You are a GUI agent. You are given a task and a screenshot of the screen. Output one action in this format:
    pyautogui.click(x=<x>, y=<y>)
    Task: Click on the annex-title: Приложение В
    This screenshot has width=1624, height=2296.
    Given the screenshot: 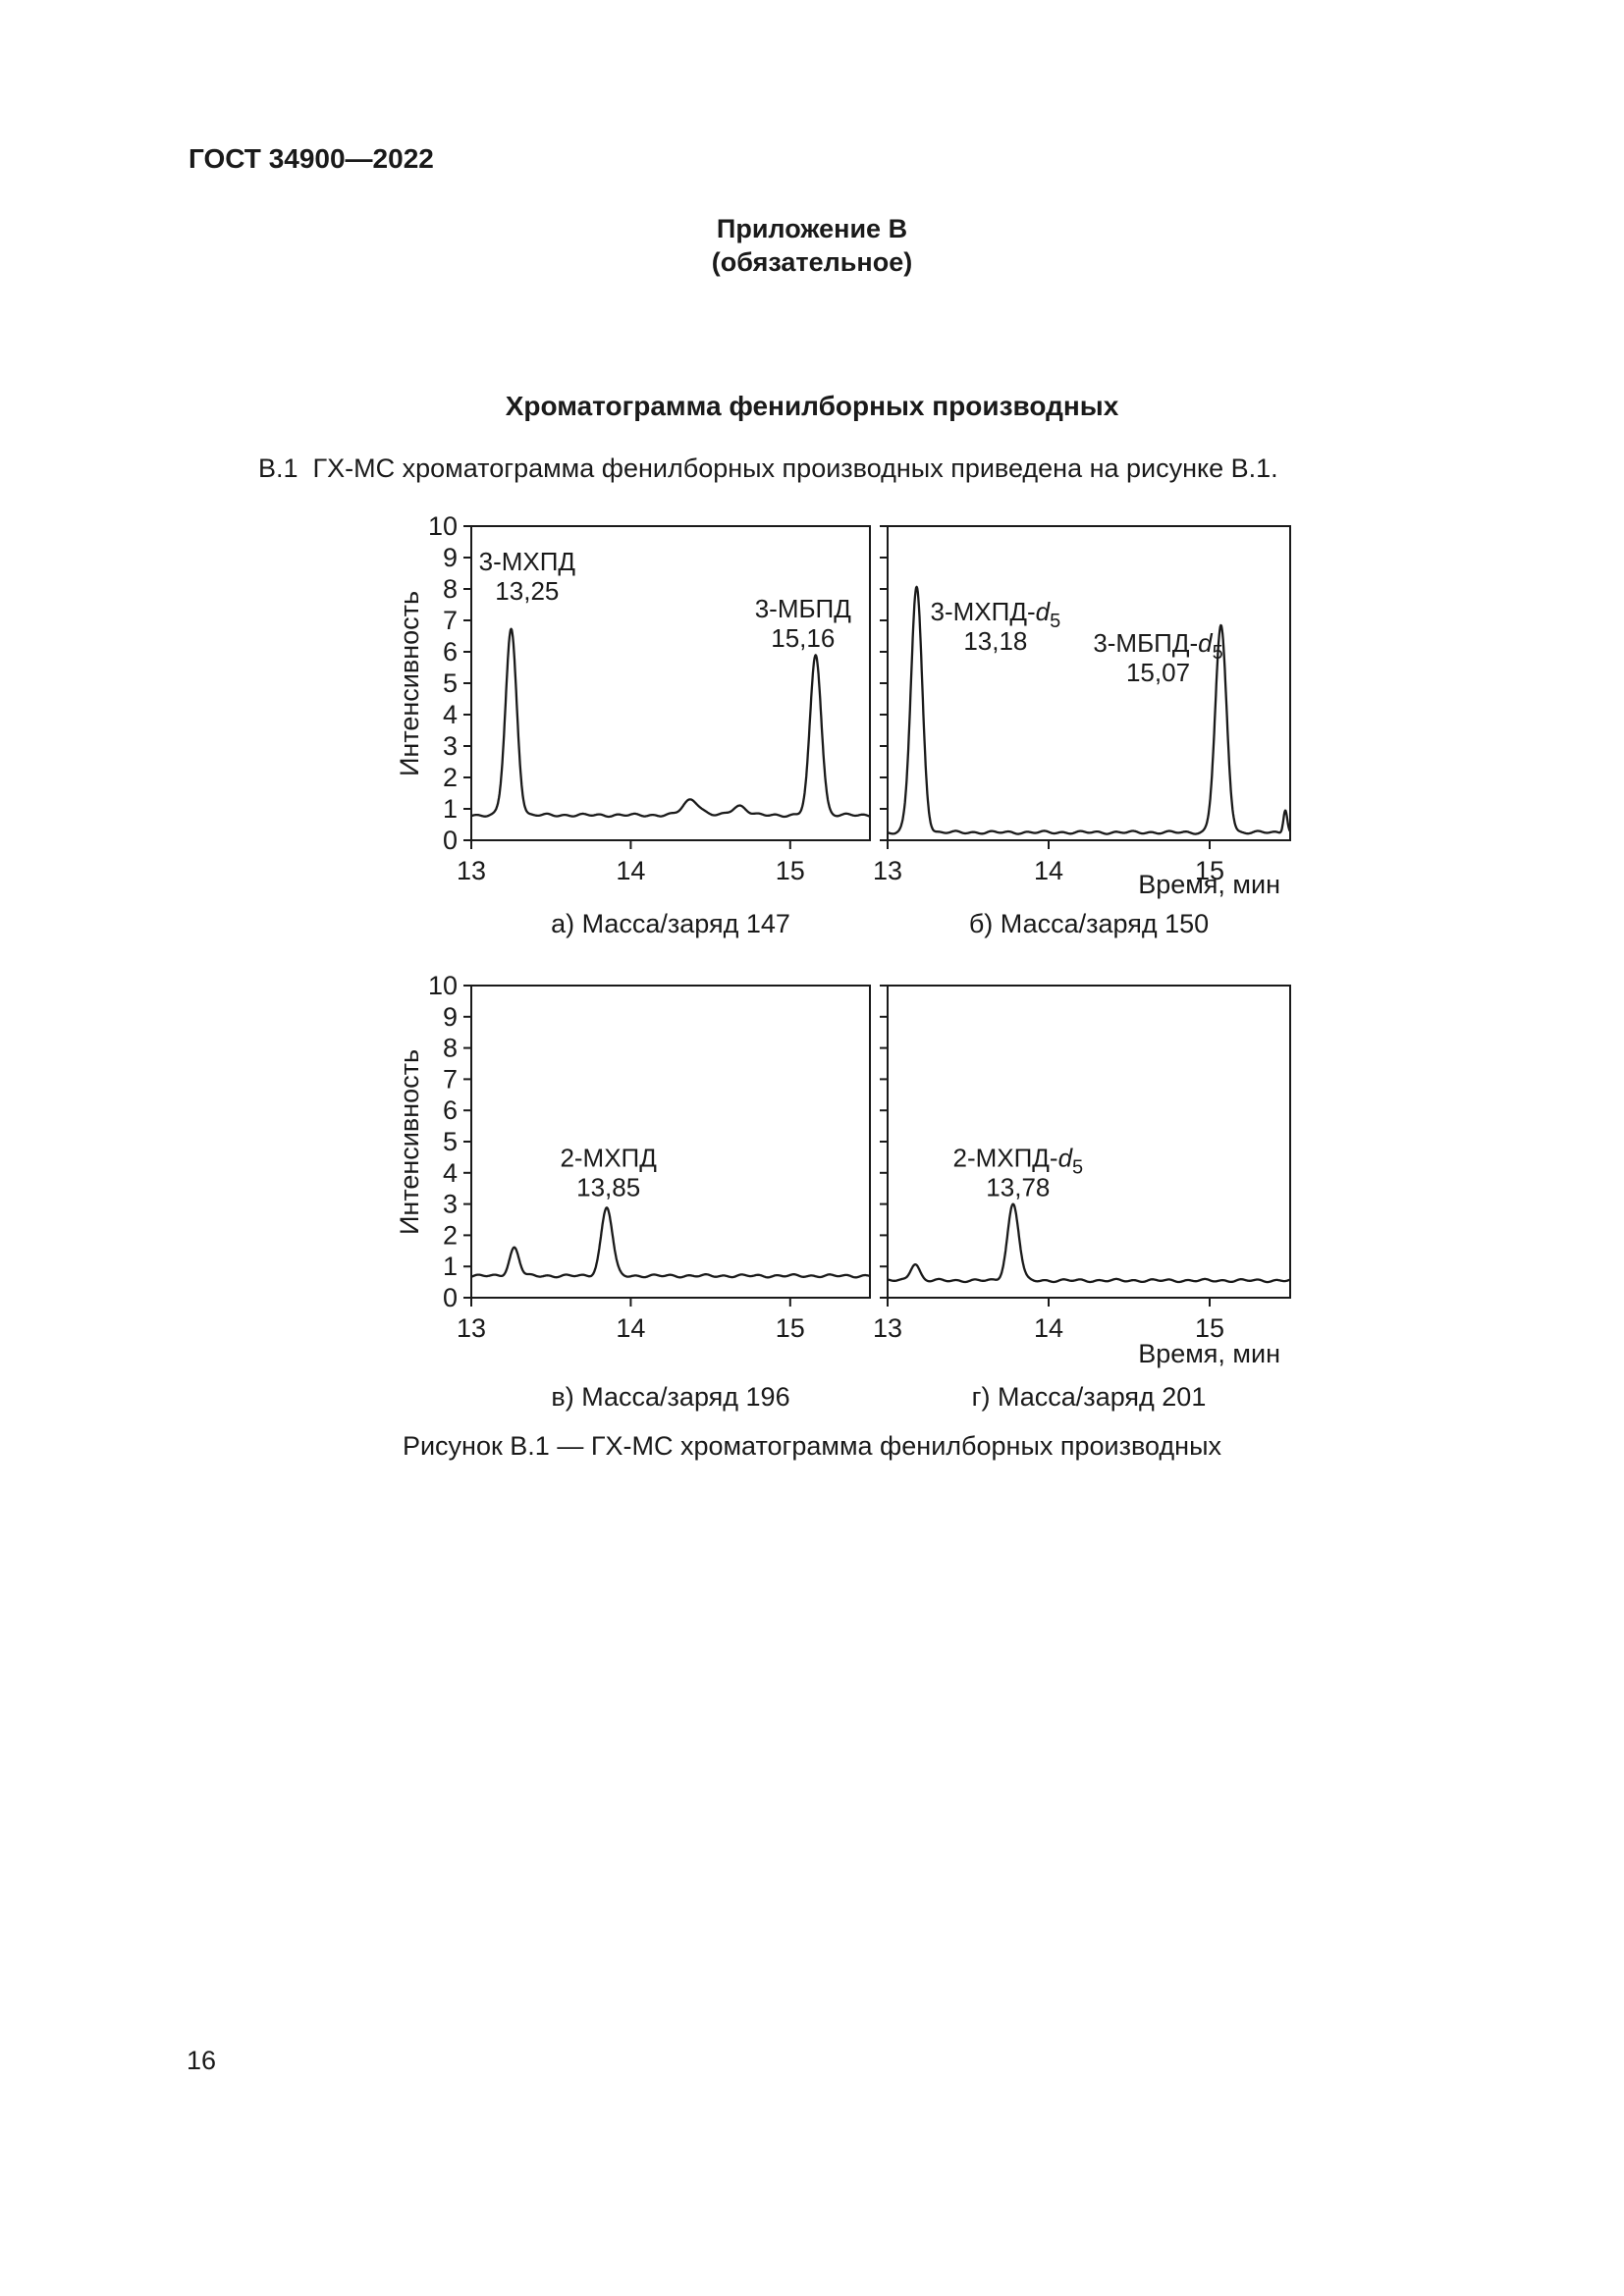 What is the action you would take?
    pyautogui.click(x=812, y=228)
    